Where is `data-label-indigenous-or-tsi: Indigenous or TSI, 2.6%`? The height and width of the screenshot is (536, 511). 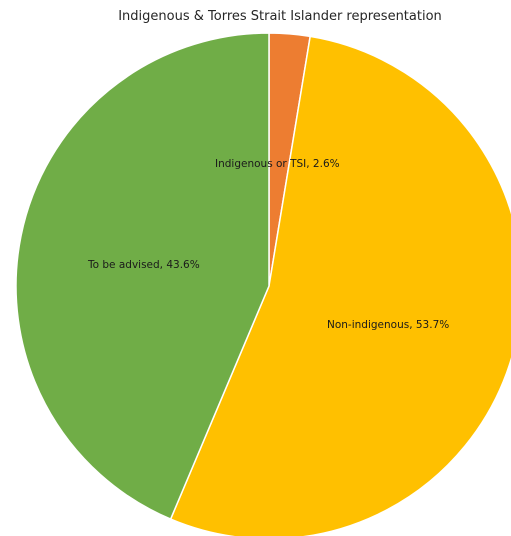
data-label-indigenous-or-tsi: Indigenous or TSI, 2.6% is located at coordinates (277, 164).